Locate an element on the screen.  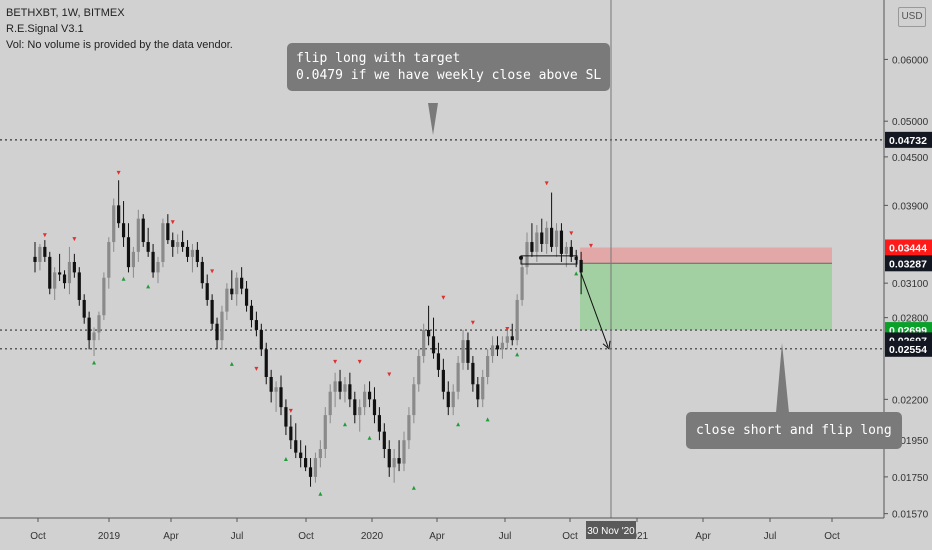
symbol-title: BETHXBT, 1W, BITMEX is located at coordinates (65, 13).